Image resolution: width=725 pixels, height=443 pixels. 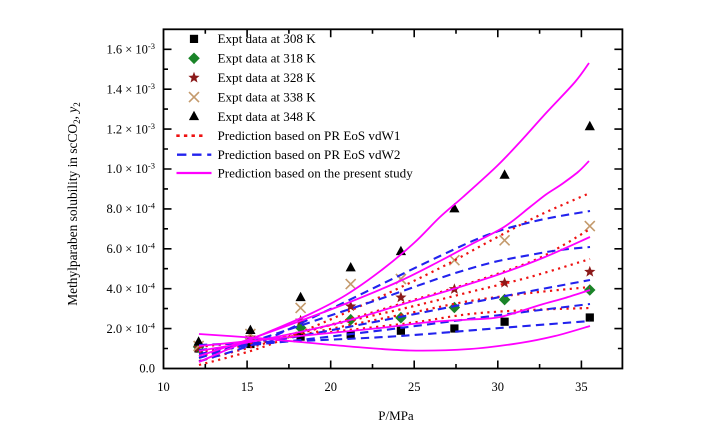 What do you see at coordinates (130, 89) in the screenshot?
I see `svg-text: 1.4 × 10⁻³` at bounding box center [130, 89].